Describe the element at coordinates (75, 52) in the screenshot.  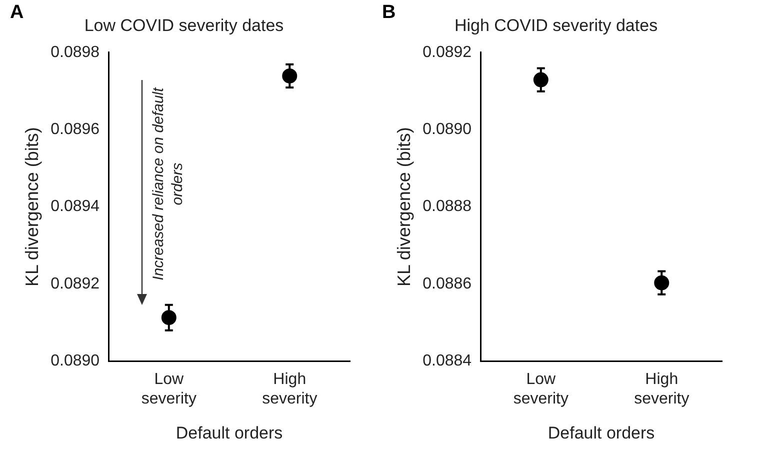
I see `y-tick-label: 0.0898` at that location.